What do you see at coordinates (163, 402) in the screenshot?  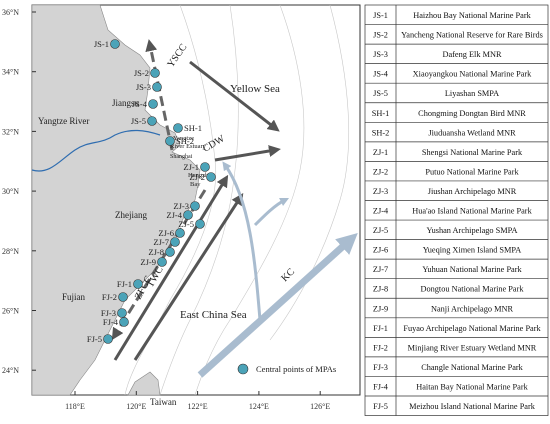 I see `region-label: Taiwan` at bounding box center [163, 402].